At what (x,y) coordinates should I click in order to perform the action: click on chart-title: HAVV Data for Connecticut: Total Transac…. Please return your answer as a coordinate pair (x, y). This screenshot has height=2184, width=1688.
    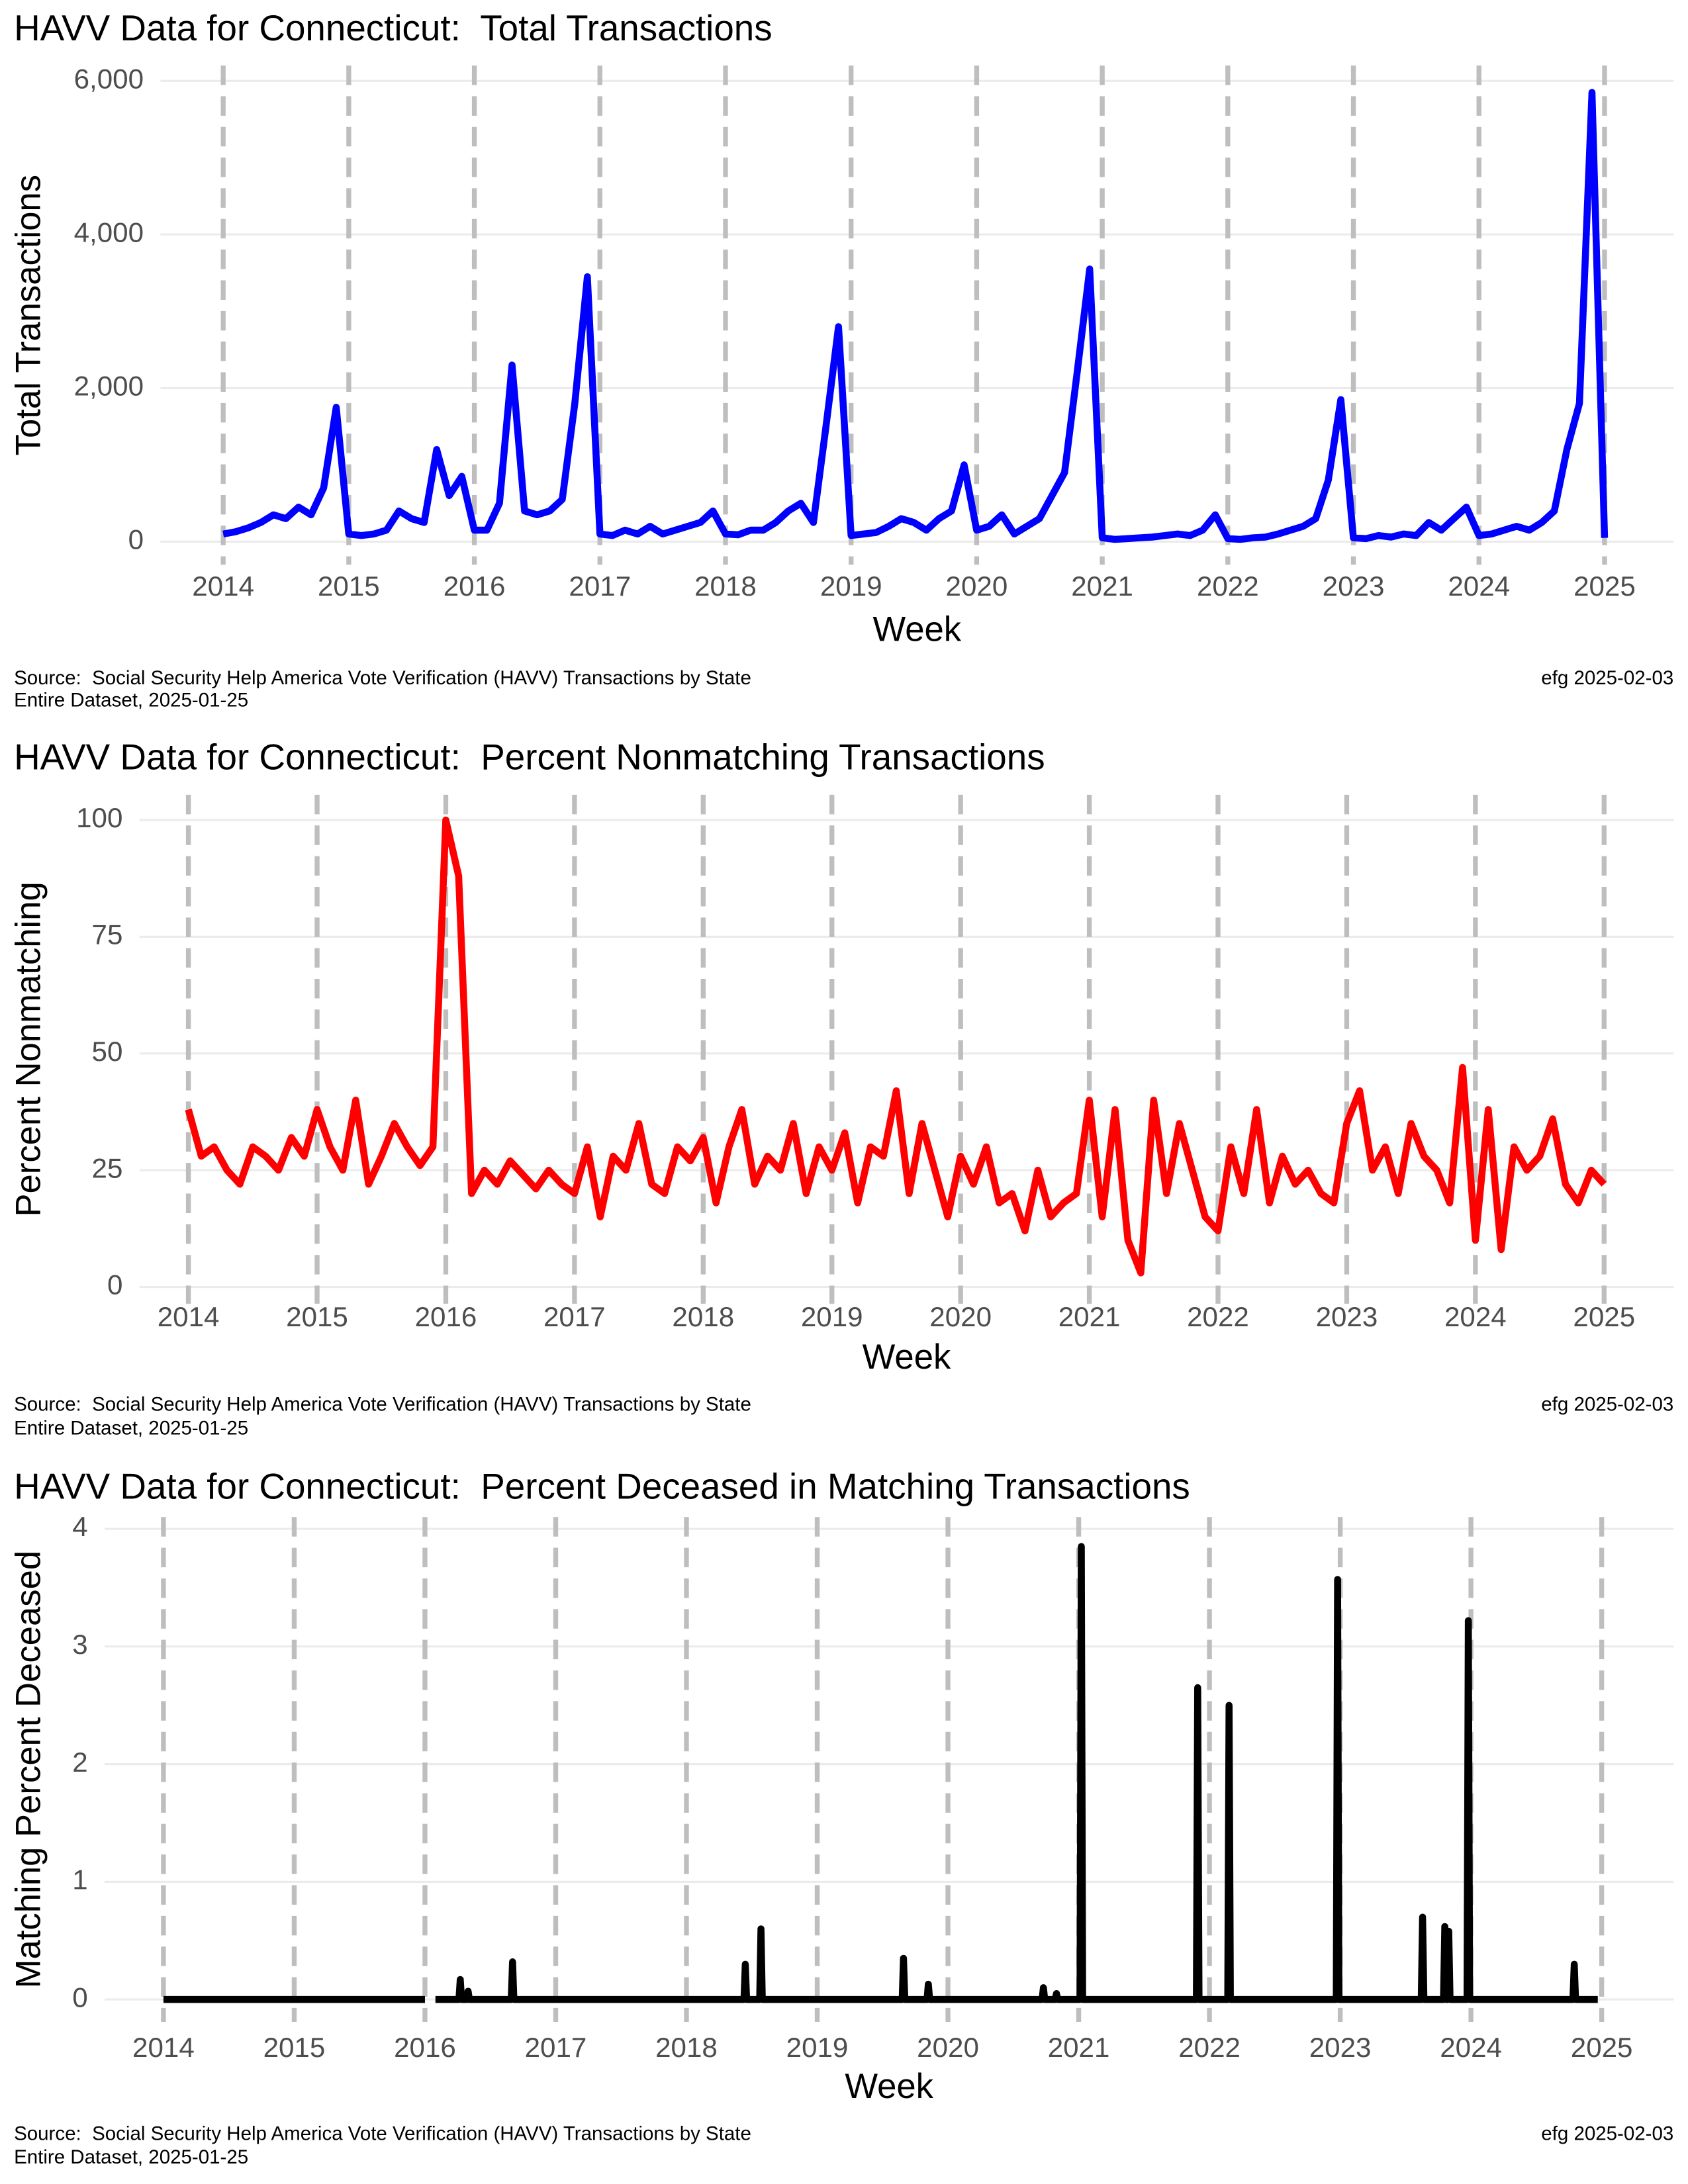
    Looking at the image, I should click on (393, 28).